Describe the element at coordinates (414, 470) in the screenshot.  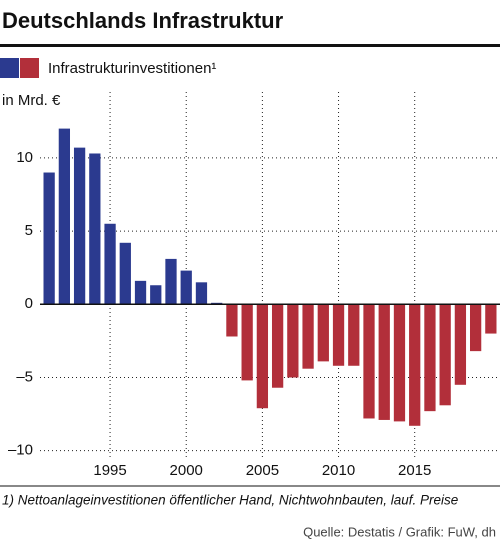
I see `x-tick-label: 2015` at that location.